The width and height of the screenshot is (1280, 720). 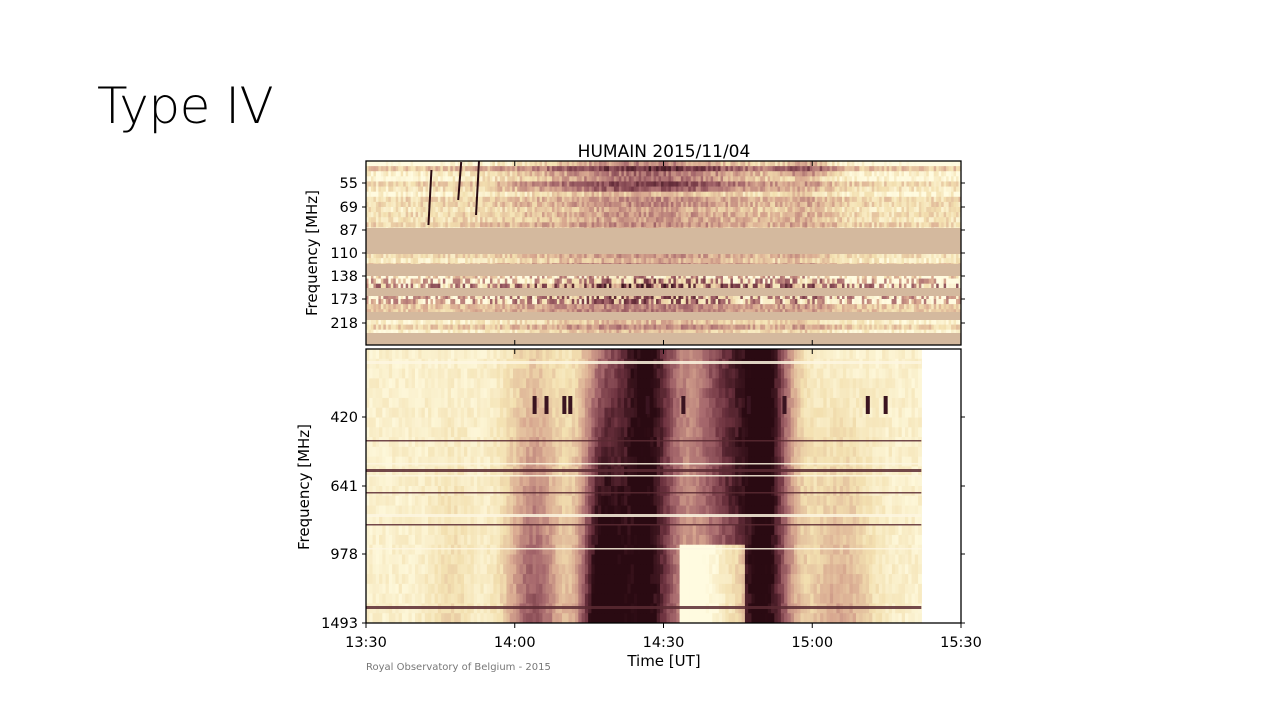 What do you see at coordinates (185, 106) in the screenshot?
I see `slide-title: Type IV` at bounding box center [185, 106].